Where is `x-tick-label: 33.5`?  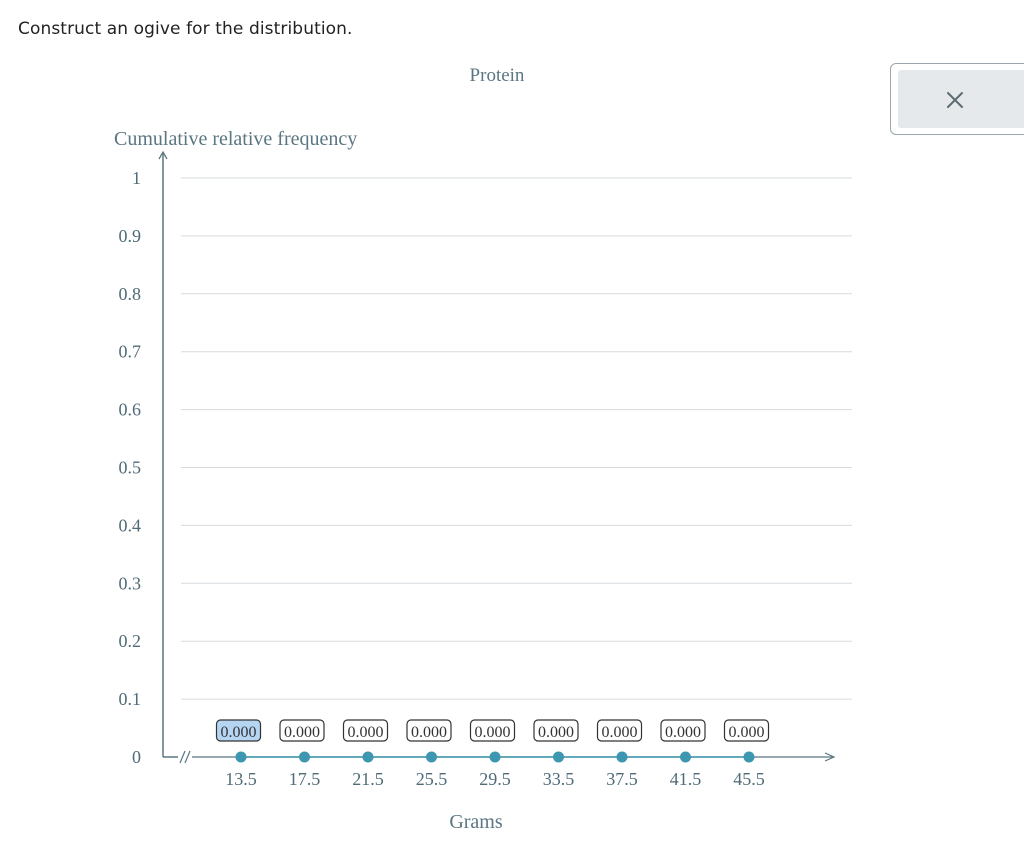 x-tick-label: 33.5 is located at coordinates (559, 779).